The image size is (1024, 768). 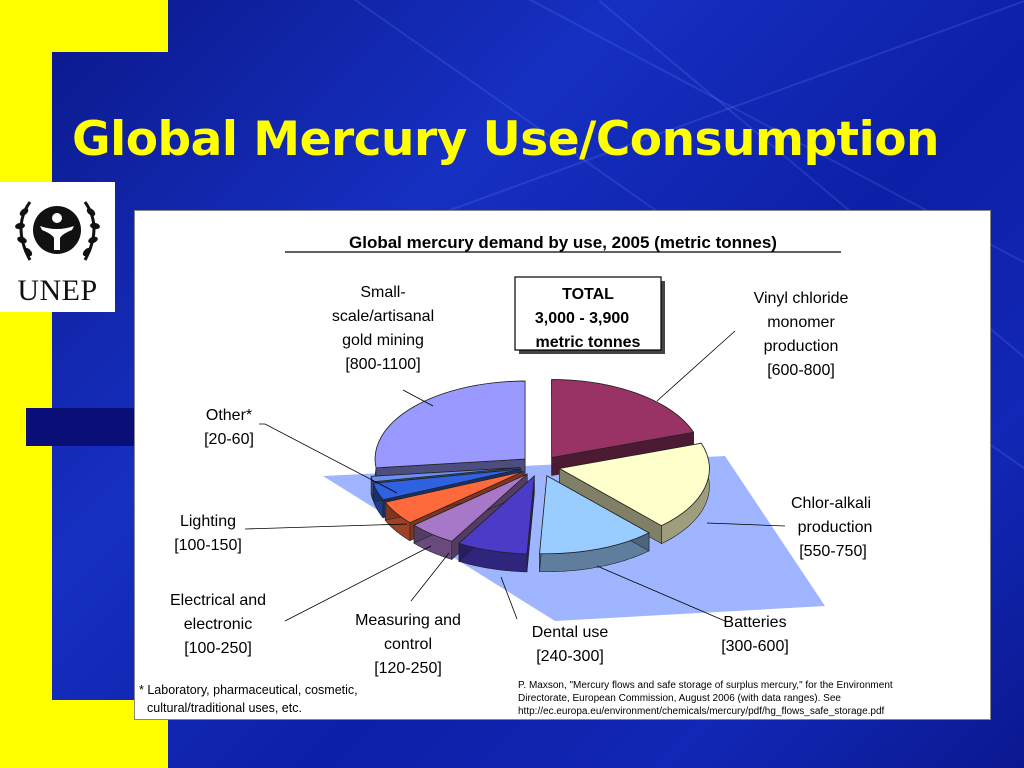 I want to click on leader-line-other, so click(x=328, y=458).